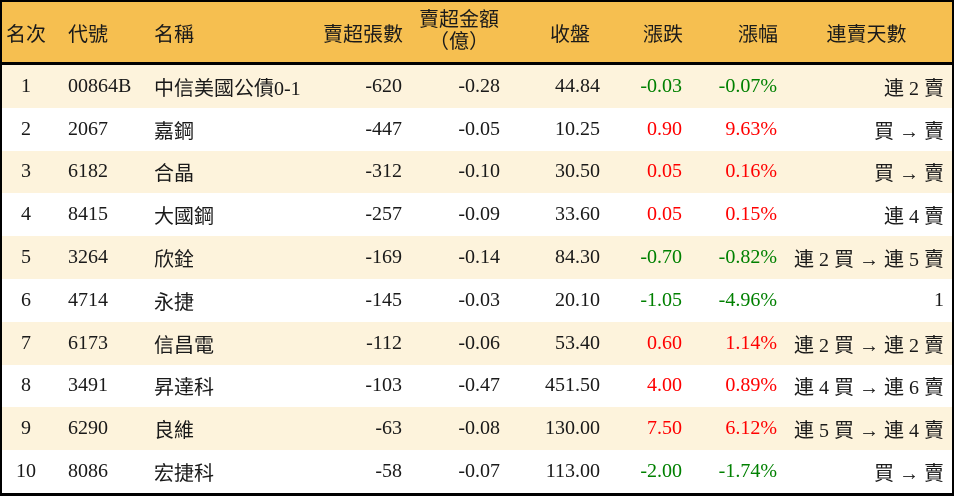 This screenshot has height=496, width=954. What do you see at coordinates (869, 260) in the screenshot?
I see `cell-streak: 連 2 買 → 連 5 賣` at bounding box center [869, 260].